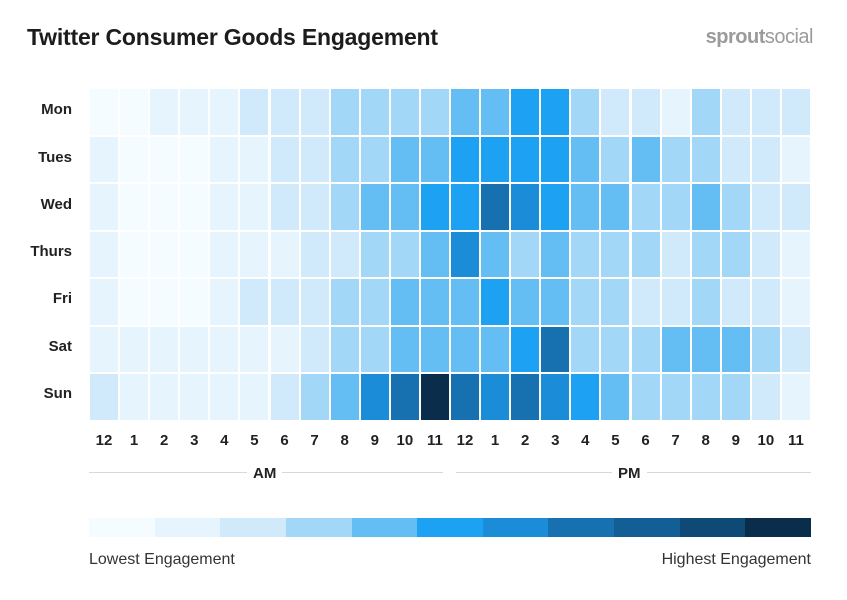 This screenshot has width=847, height=600. Describe the element at coordinates (555, 440) in the screenshot. I see `hour-label: 3` at that location.